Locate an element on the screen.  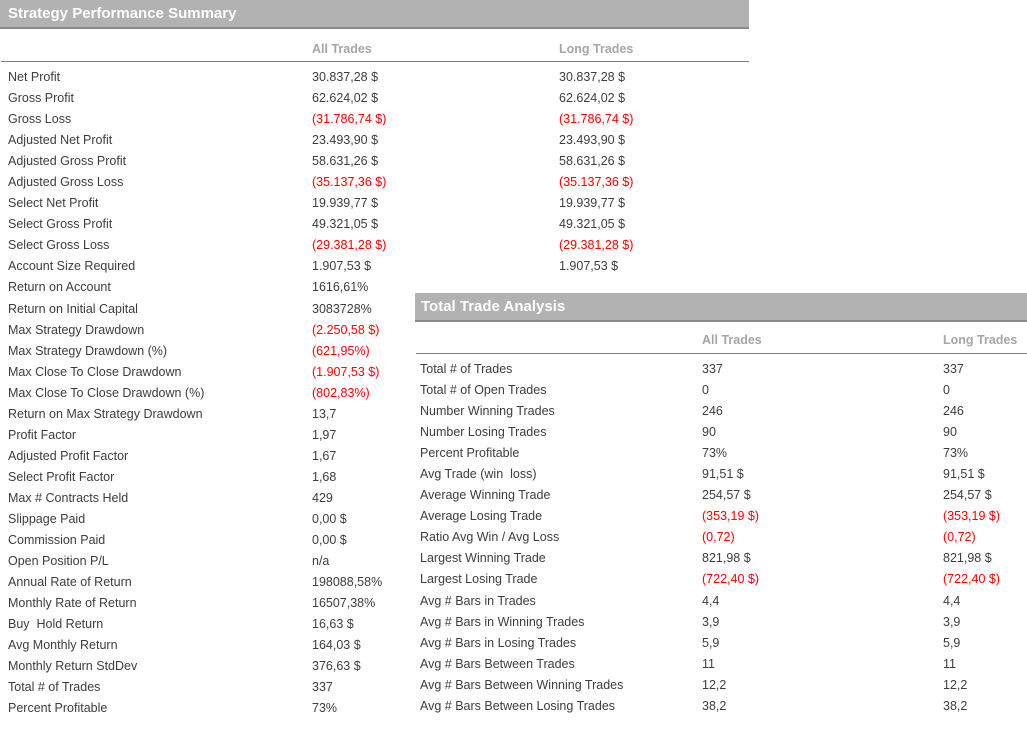
row-value-all-trades: (1.907,53 $) is located at coordinates (346, 371).